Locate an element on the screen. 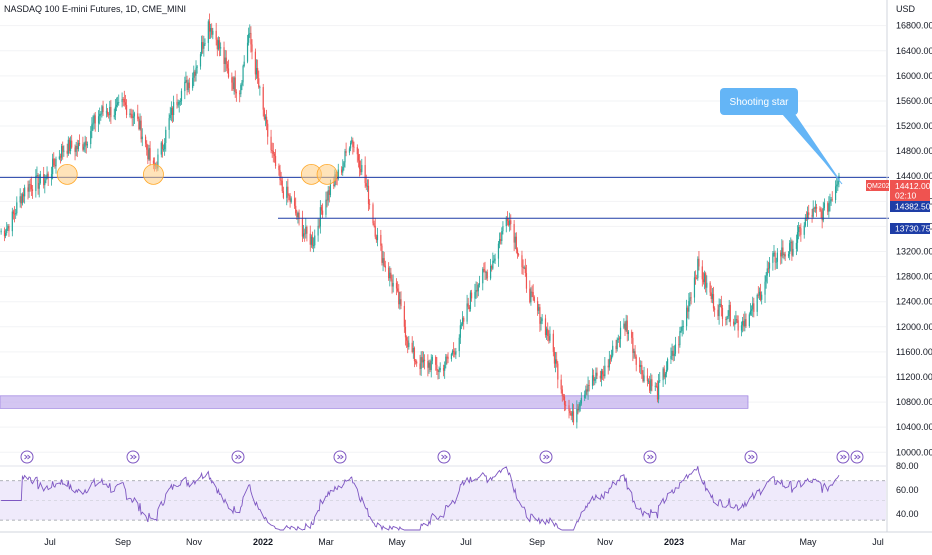  time-tick-label: 2022 is located at coordinates (263, 542).